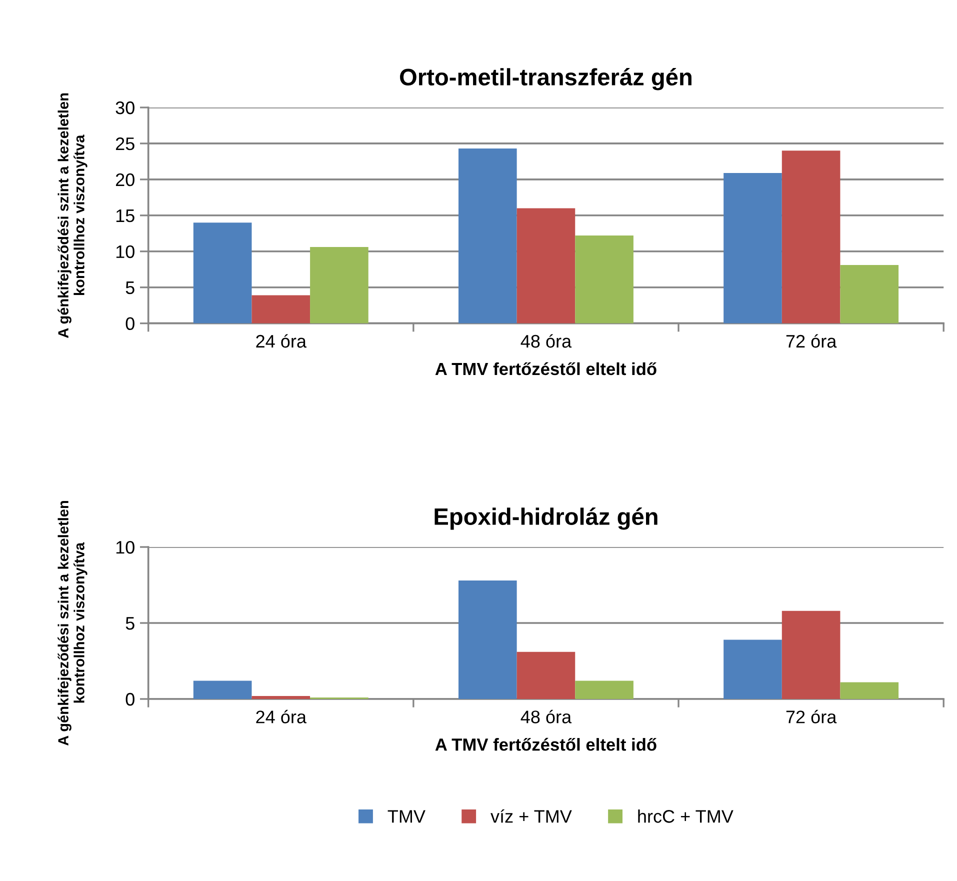  I want to click on legend-label: hrcC + TMV, so click(686, 816).